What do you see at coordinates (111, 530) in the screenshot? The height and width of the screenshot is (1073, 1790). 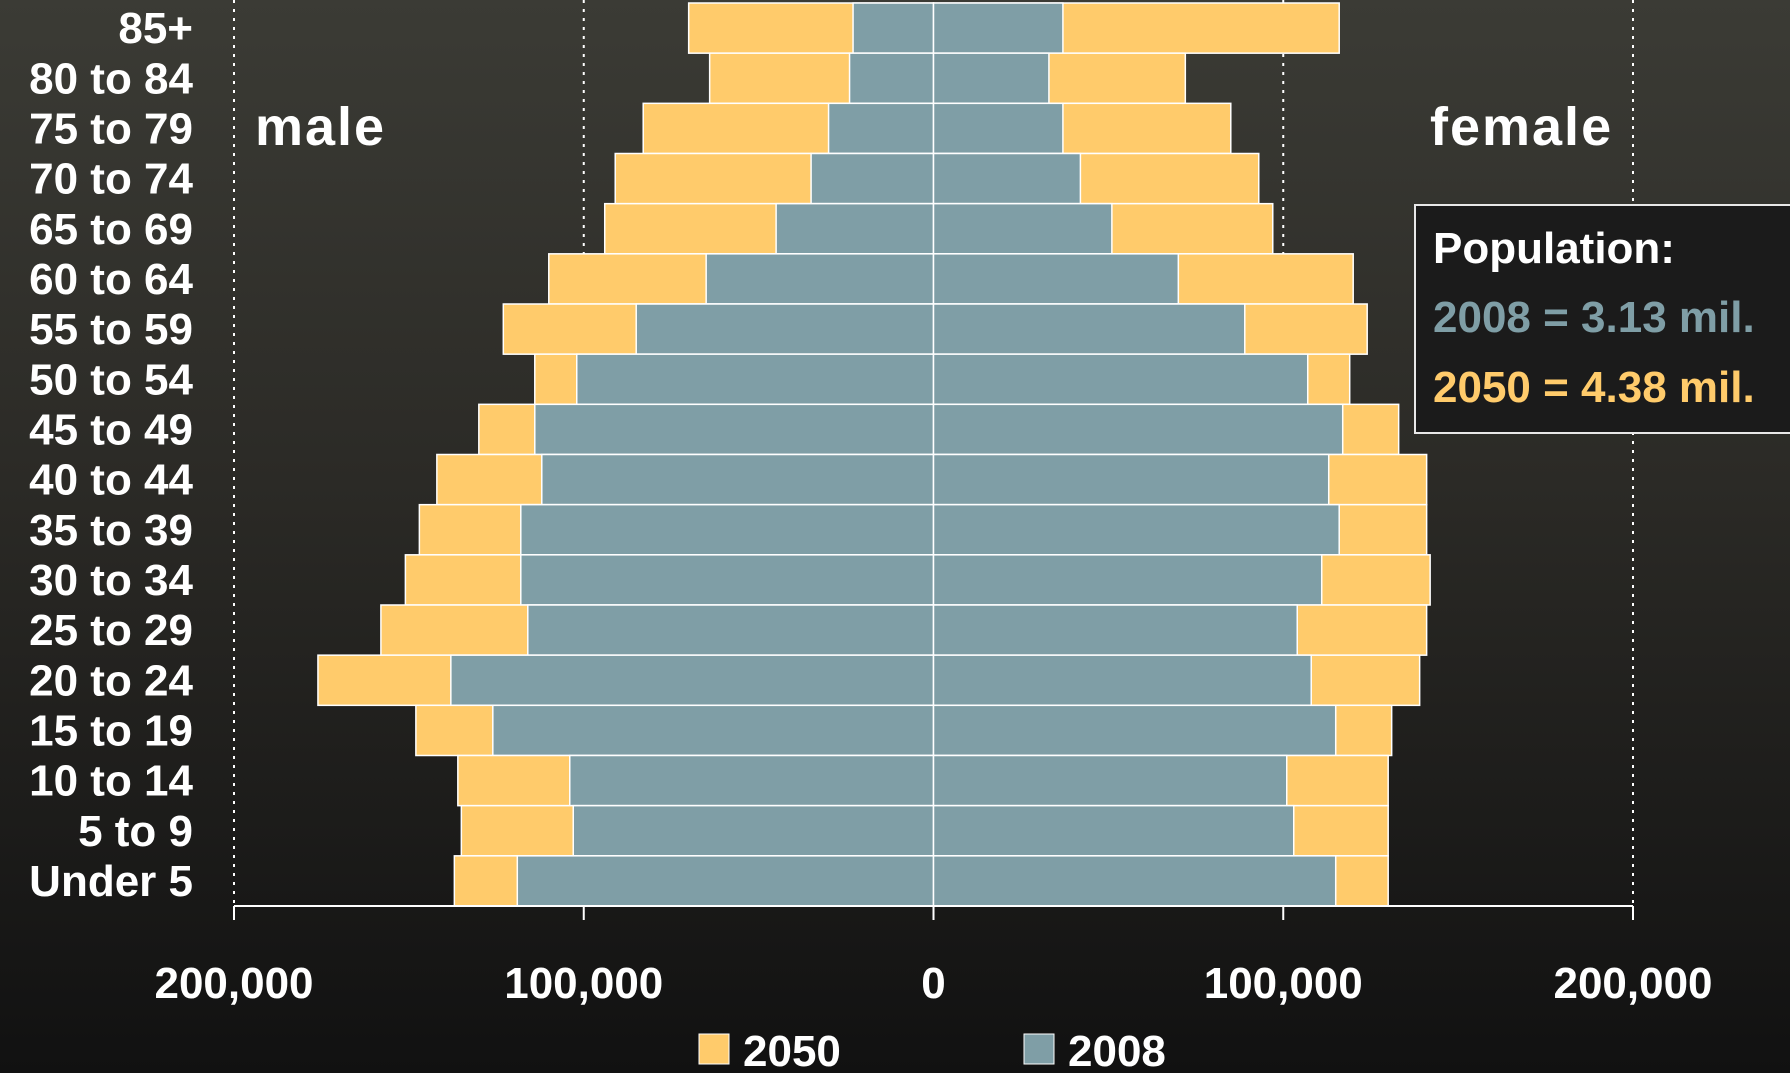 I see `age-group-label: 35 to 39` at bounding box center [111, 530].